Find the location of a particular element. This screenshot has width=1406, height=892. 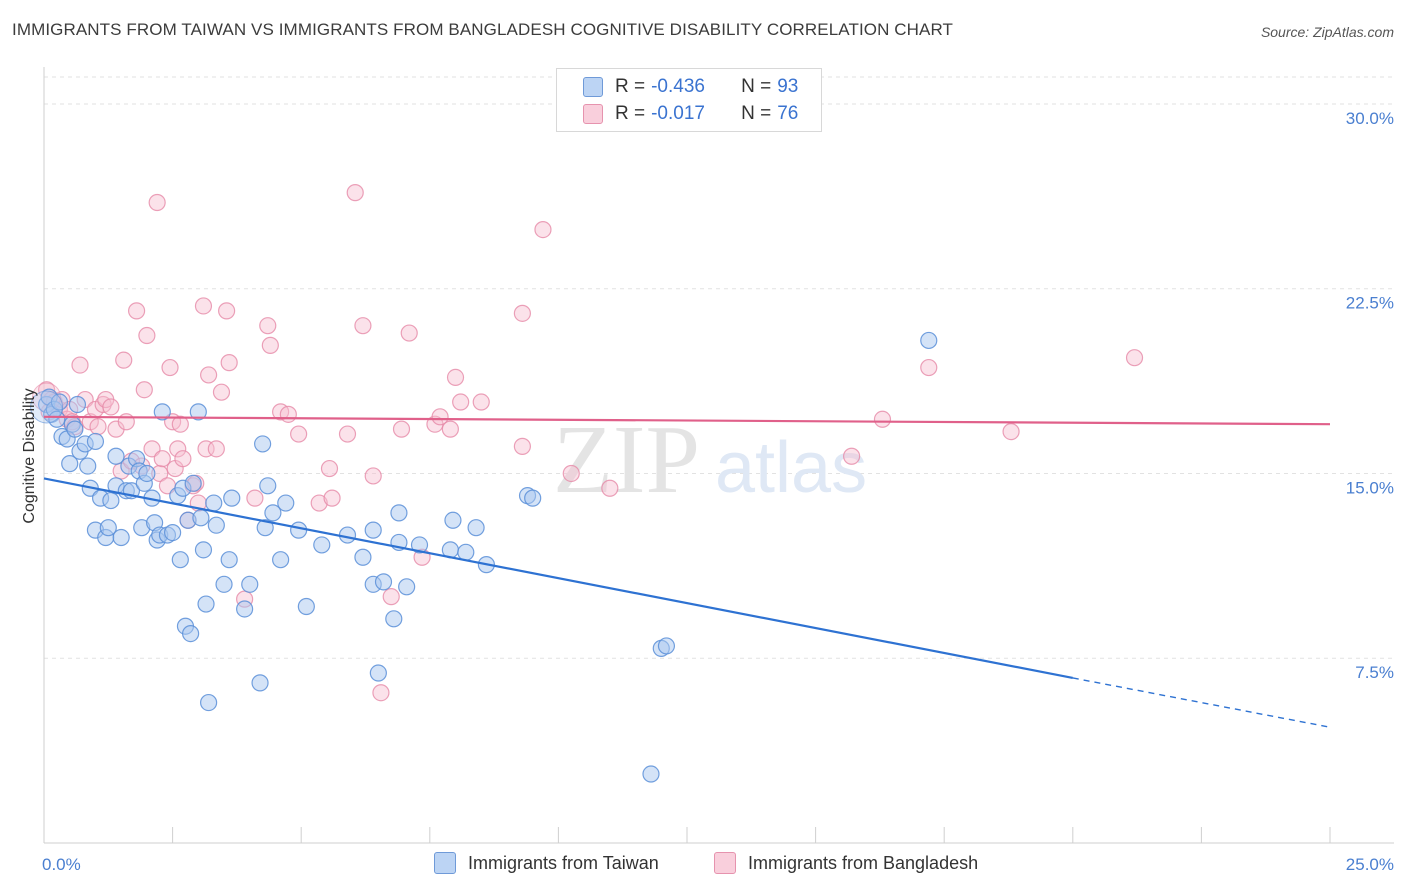

y-tick-labels: 7.5% 15.0% 22.5% 30.0% is located at coordinates (1370, 395).